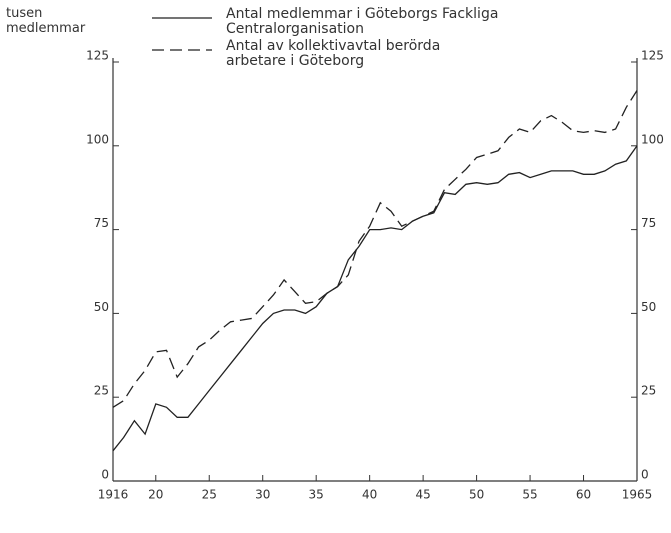 The width and height of the screenshot is (671, 533). I want to click on x-tick-label: 50, so click(476, 495).